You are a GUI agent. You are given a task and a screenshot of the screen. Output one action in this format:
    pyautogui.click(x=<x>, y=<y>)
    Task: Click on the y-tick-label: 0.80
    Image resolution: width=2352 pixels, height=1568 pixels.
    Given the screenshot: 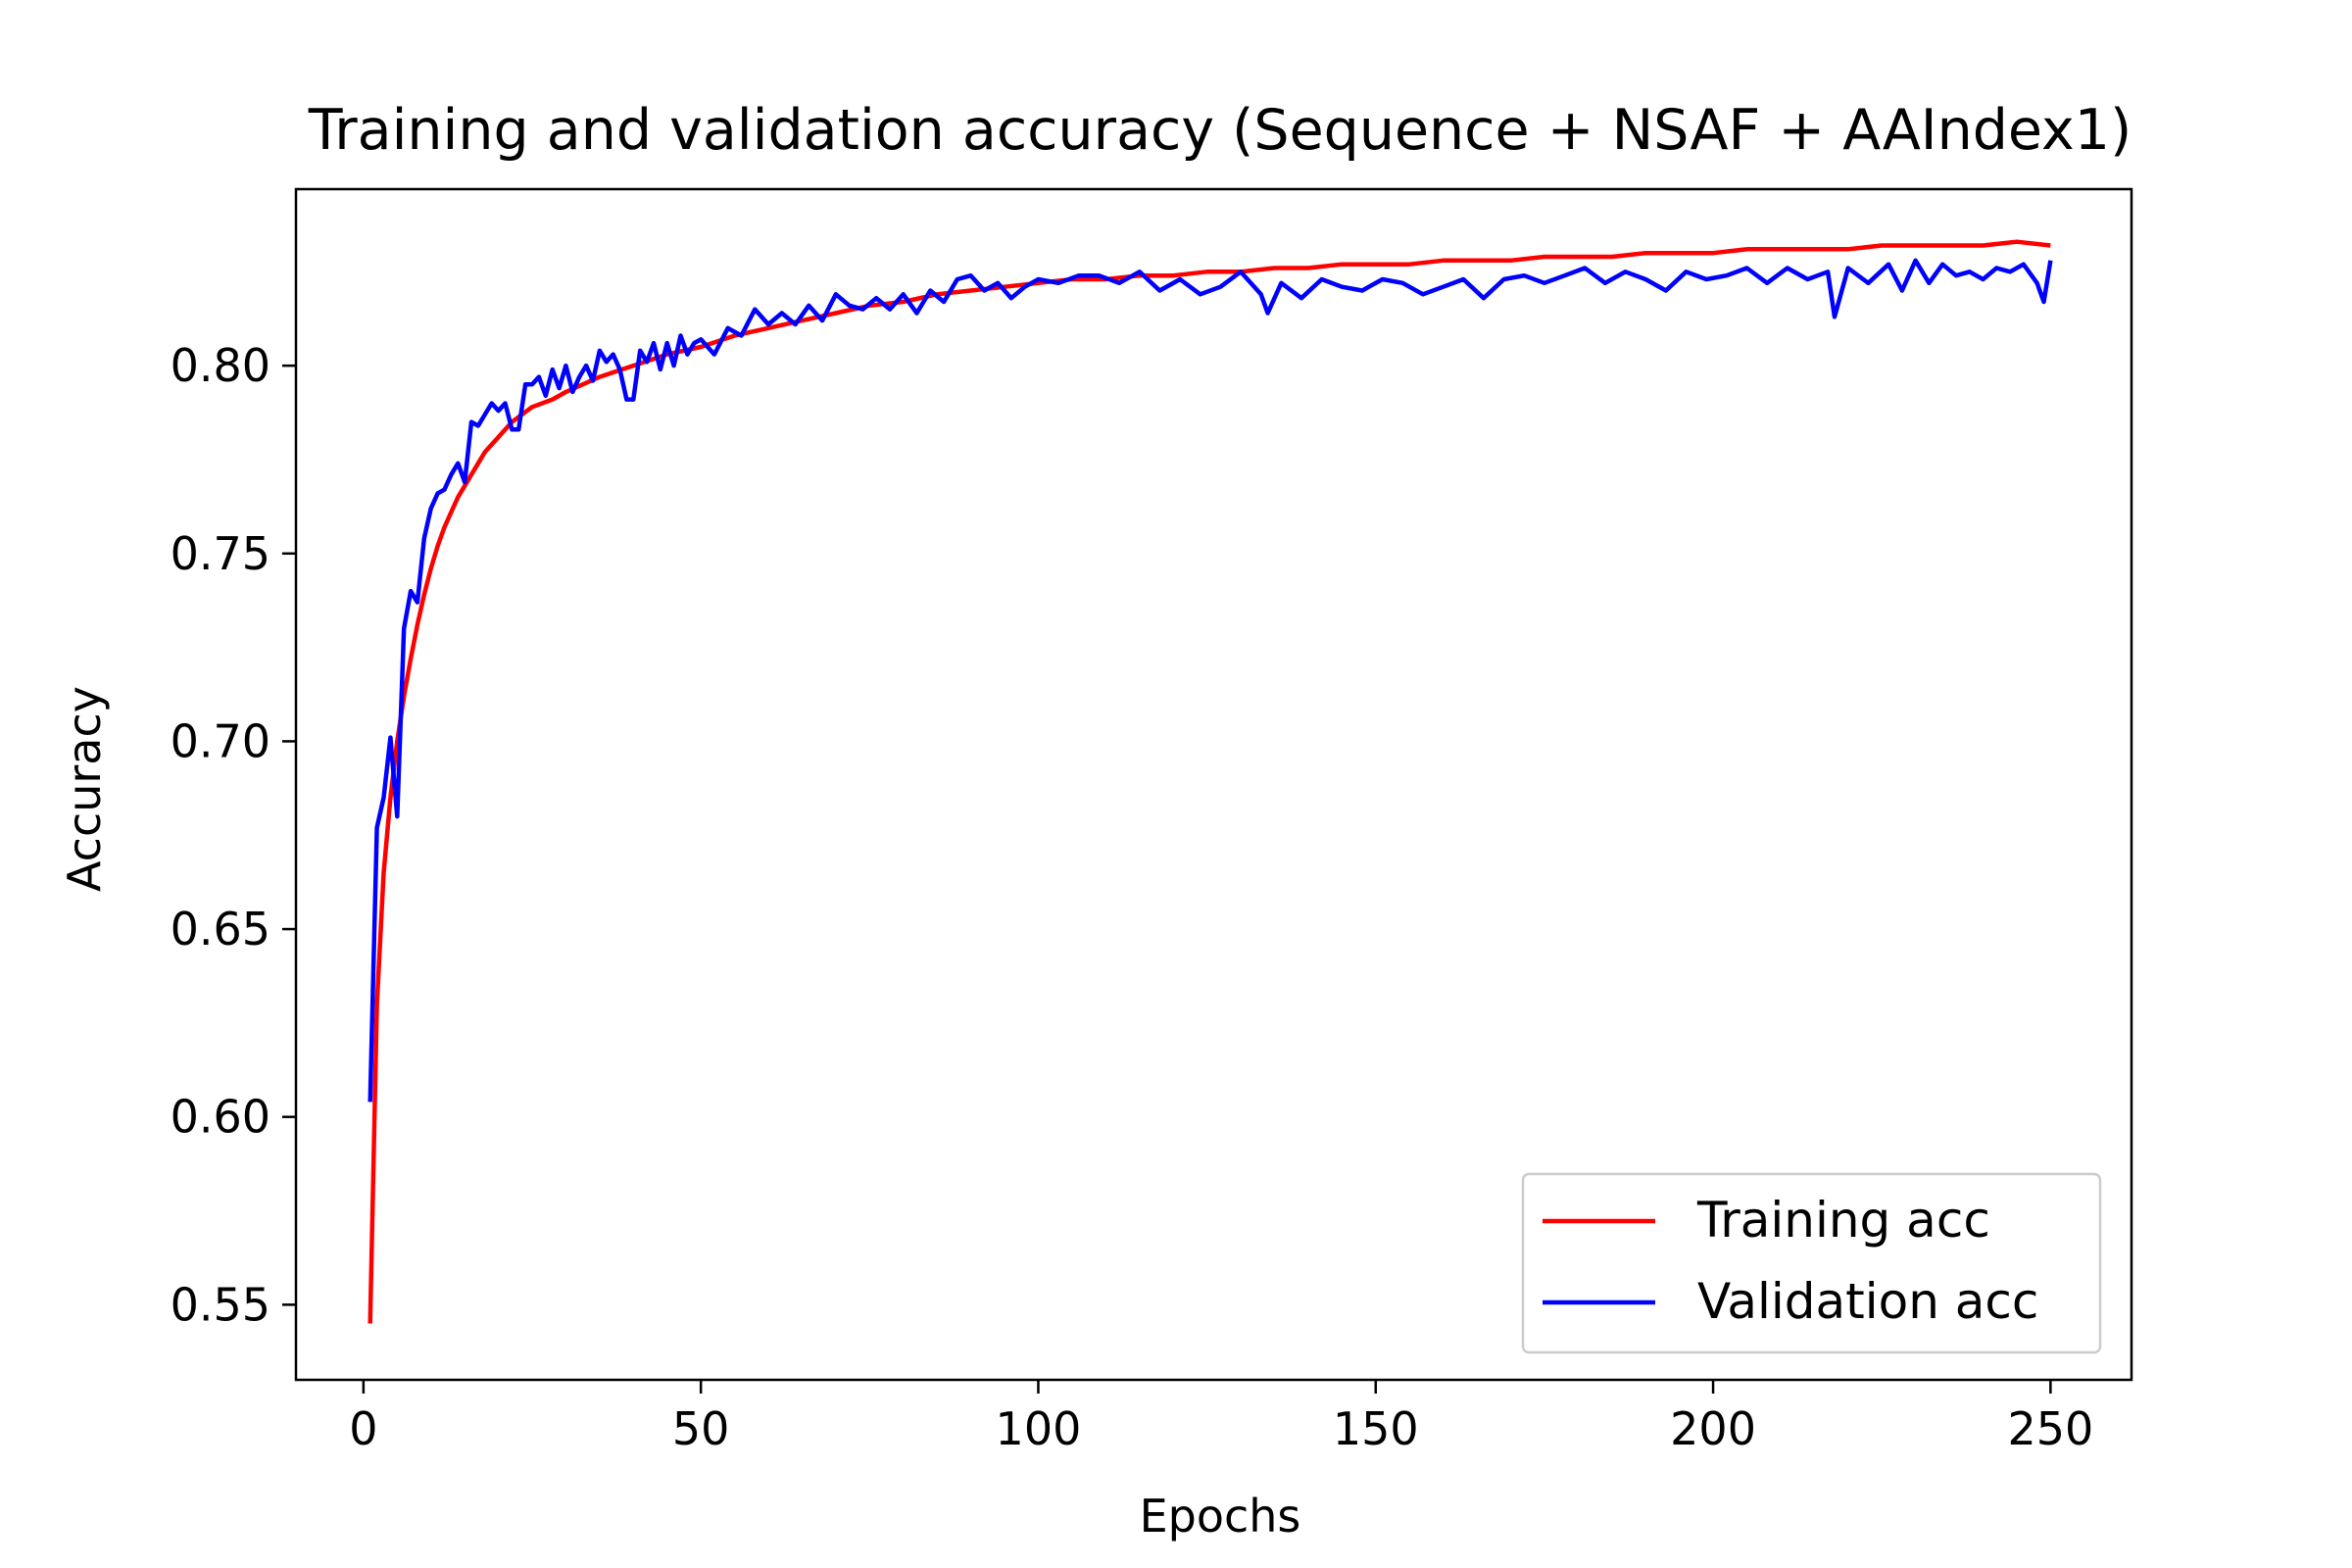 What is the action you would take?
    pyautogui.click(x=220, y=365)
    